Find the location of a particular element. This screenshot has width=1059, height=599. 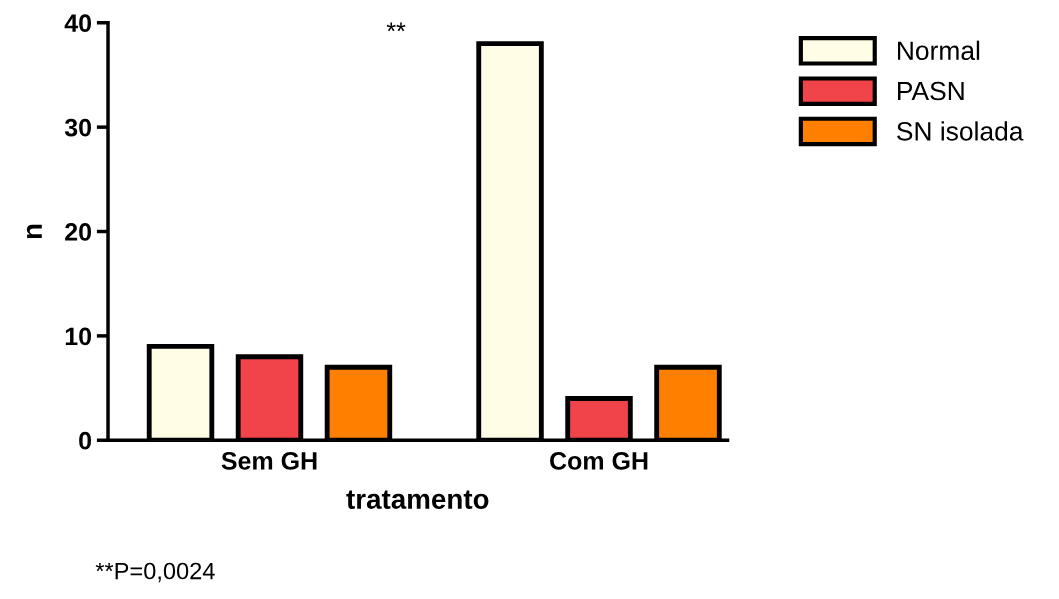

y-axis-title: n is located at coordinates (34, 231).